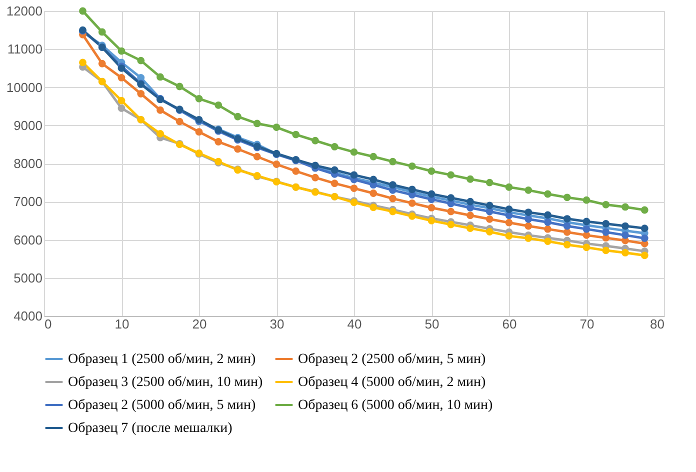  What do you see at coordinates (392, 382) in the screenshot?
I see `legend-label: Образец 4 (5000 об/мин, 2 мин)` at bounding box center [392, 382].